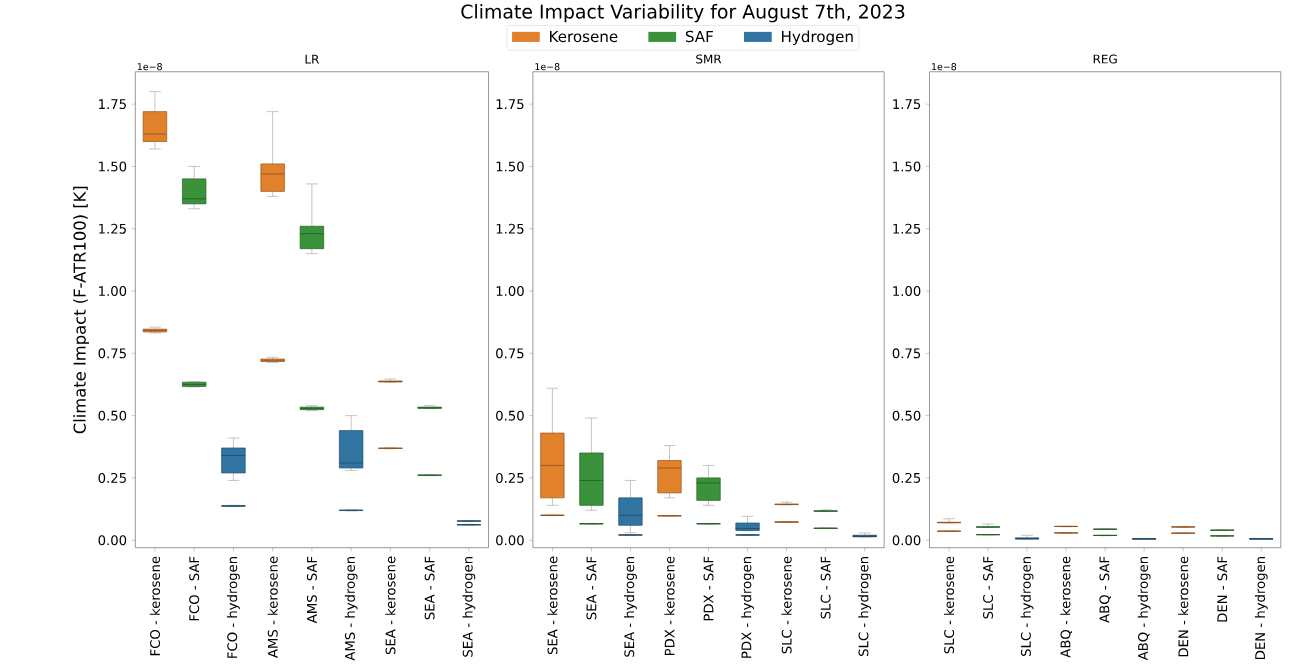  What do you see at coordinates (1105, 59) in the screenshot?
I see `chart-subtitle: REG` at bounding box center [1105, 59].